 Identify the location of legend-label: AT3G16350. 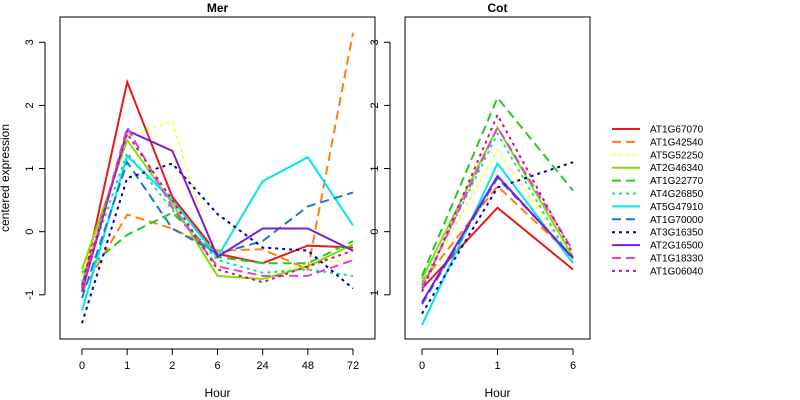
(677, 233).